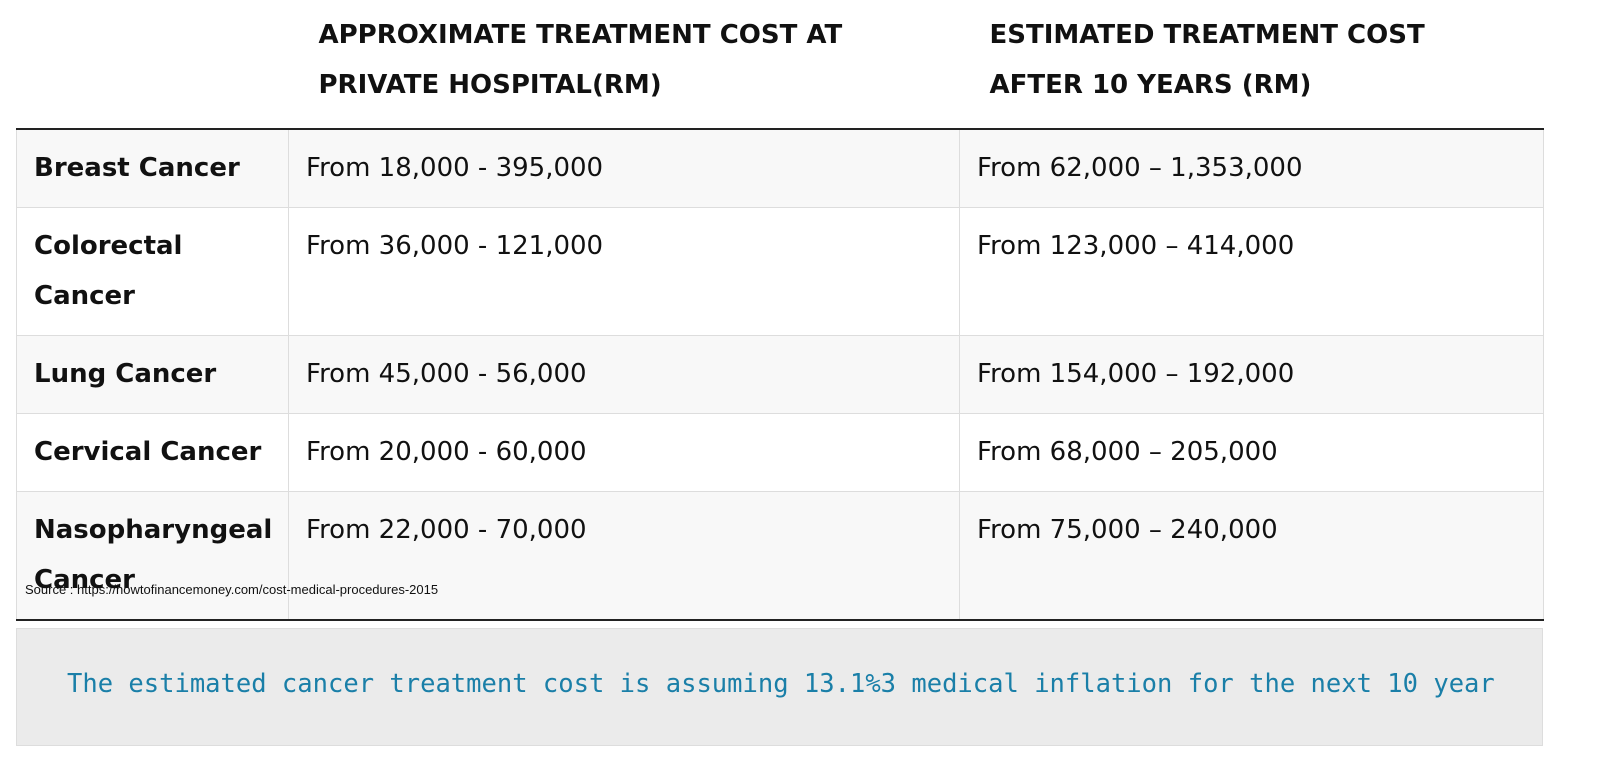 This screenshot has width=1600, height=774. Describe the element at coordinates (624, 556) in the screenshot. I see `cost-cell: From 22,000 - 70,000` at that location.